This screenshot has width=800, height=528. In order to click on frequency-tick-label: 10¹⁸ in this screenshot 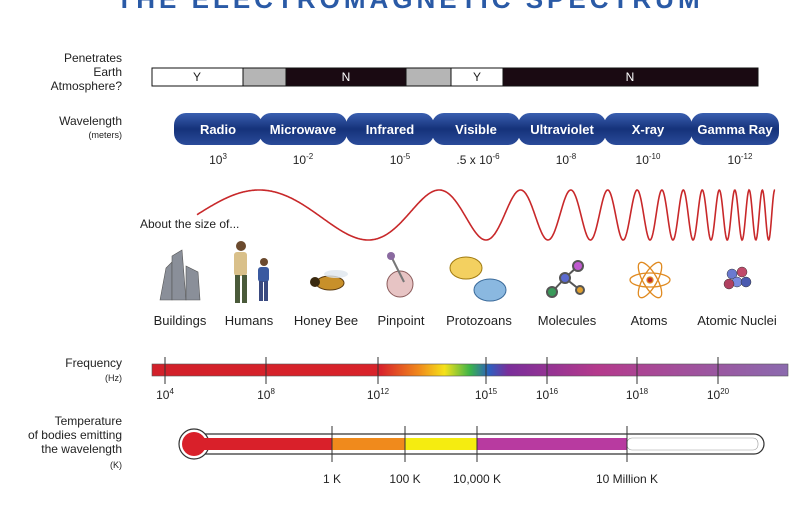, I will do `click(637, 394)`.